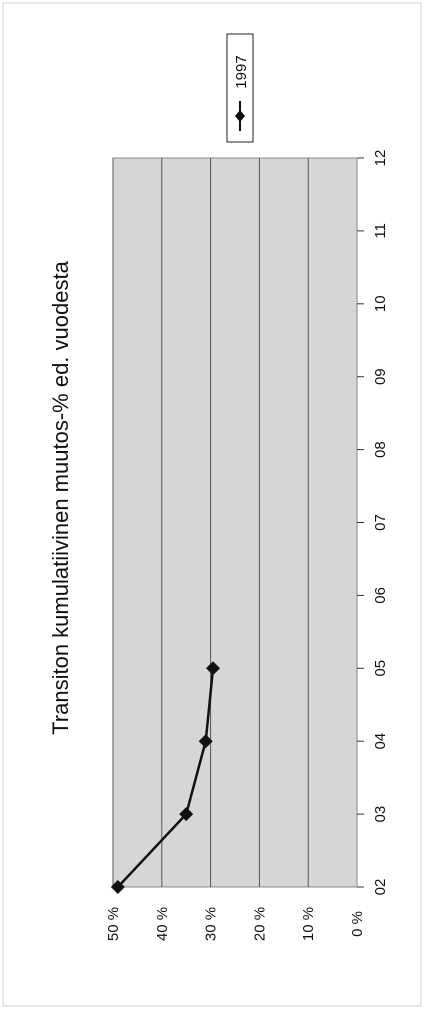  What do you see at coordinates (240, 116) in the screenshot?
I see `legend-marker` at bounding box center [240, 116].